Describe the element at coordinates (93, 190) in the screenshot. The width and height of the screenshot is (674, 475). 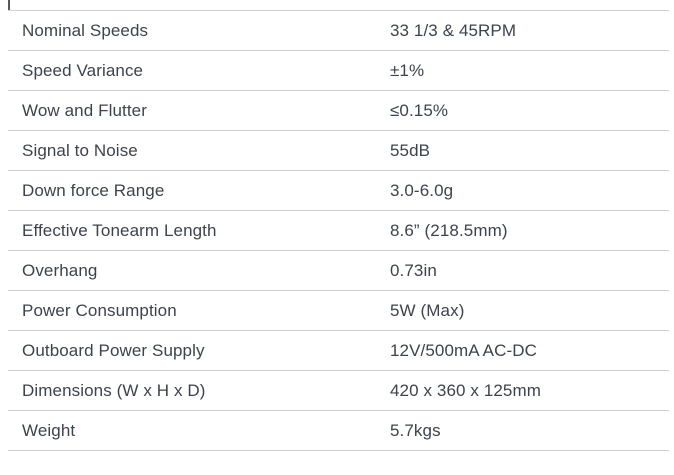
I see `spec-label: Down force Range` at that location.